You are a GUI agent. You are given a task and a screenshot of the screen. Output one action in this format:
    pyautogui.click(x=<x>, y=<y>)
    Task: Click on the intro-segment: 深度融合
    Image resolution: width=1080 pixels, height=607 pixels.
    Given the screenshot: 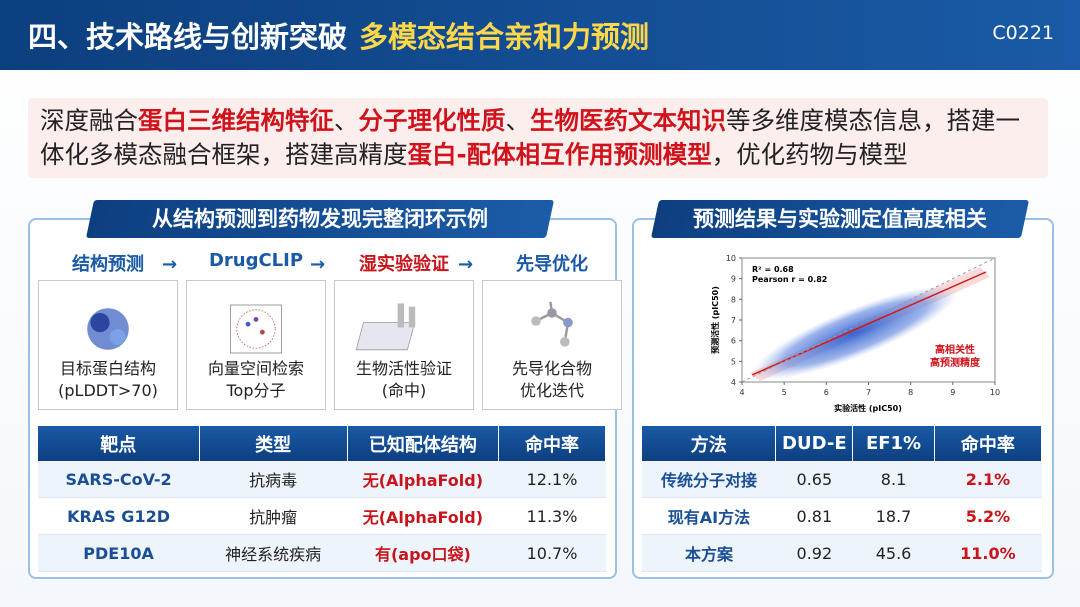 What is the action you would take?
    pyautogui.click(x=89, y=120)
    